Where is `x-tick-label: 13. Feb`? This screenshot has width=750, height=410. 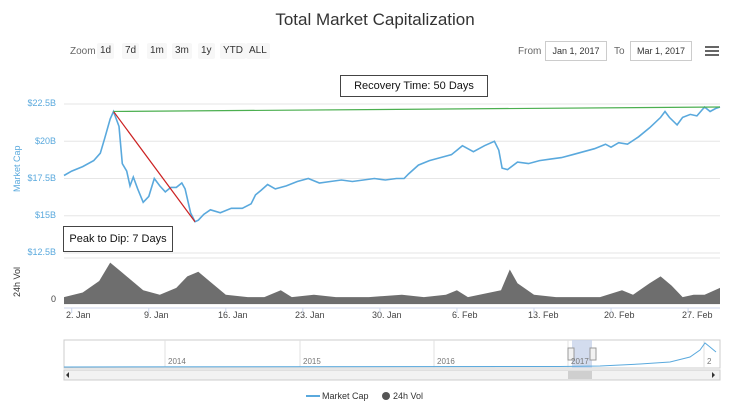 x-tick-label: 13. Feb is located at coordinates (543, 315).